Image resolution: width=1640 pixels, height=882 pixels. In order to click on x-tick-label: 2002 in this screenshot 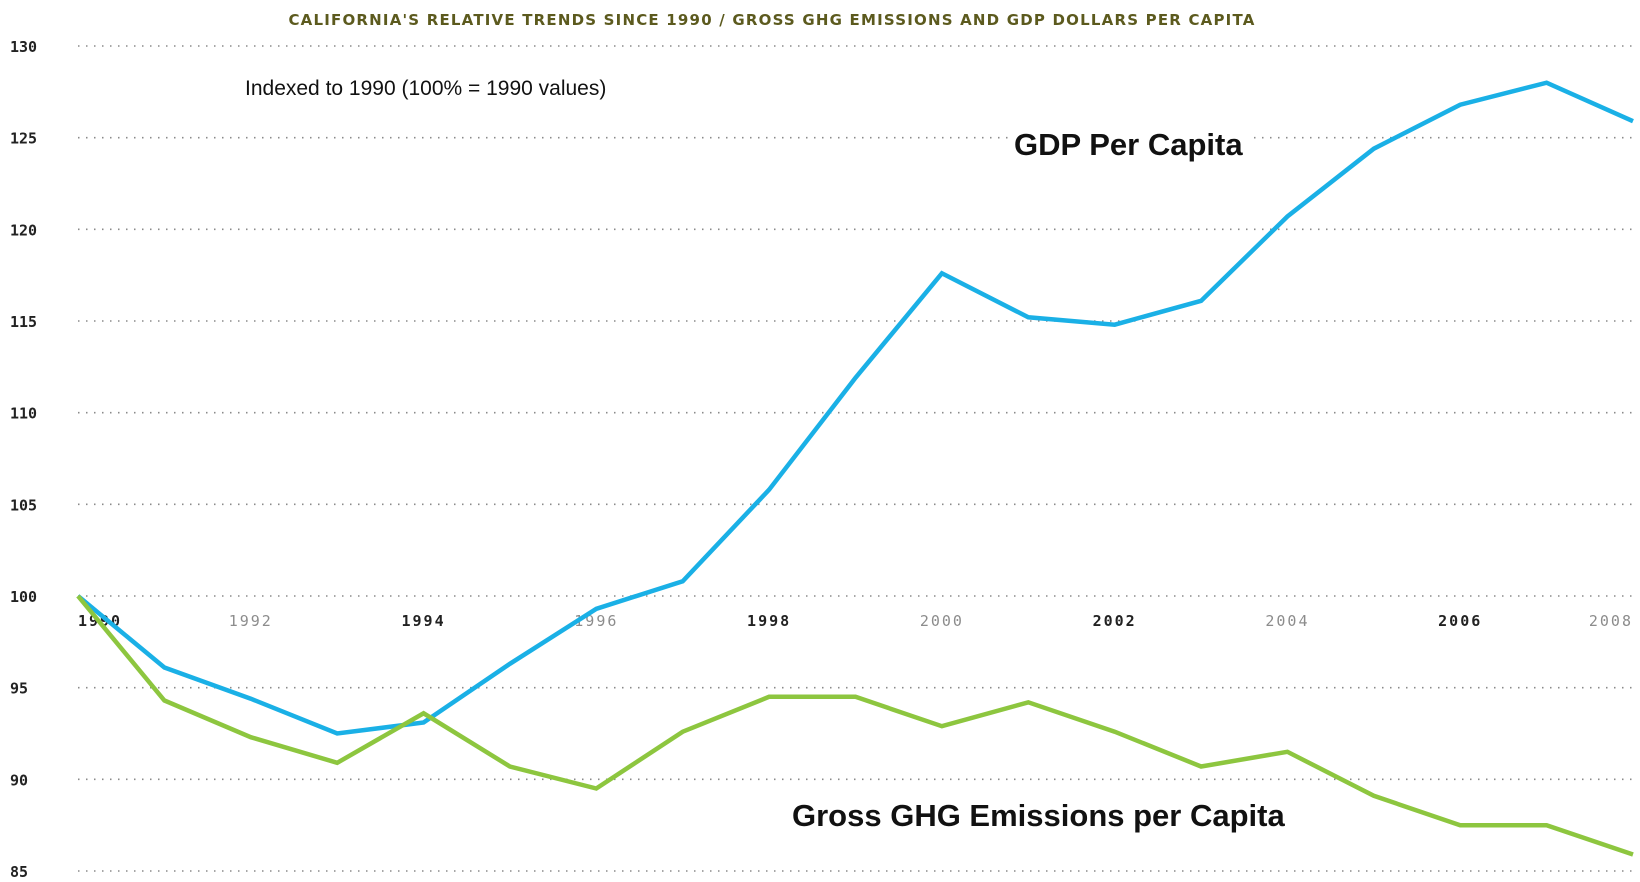, I will do `click(1115, 621)`.